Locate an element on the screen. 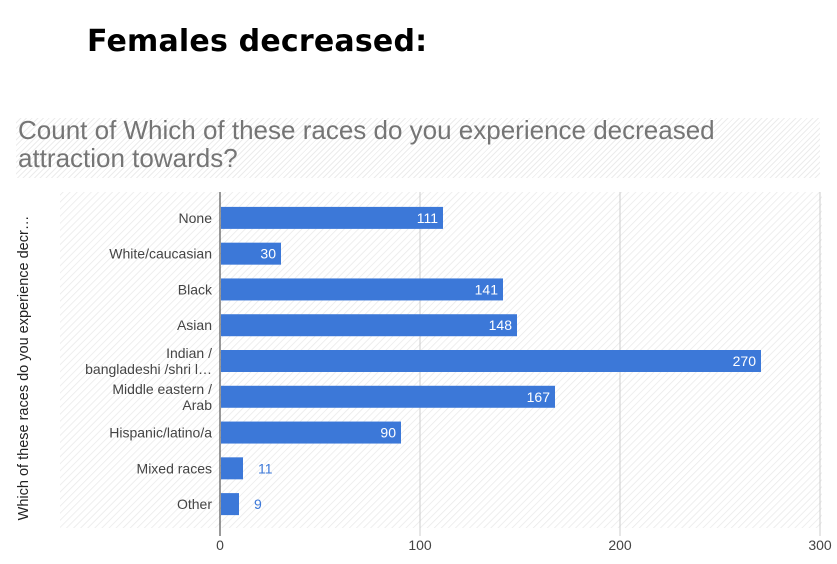 This screenshot has width=837, height=564. x-tick-label: 0 is located at coordinates (220, 545).